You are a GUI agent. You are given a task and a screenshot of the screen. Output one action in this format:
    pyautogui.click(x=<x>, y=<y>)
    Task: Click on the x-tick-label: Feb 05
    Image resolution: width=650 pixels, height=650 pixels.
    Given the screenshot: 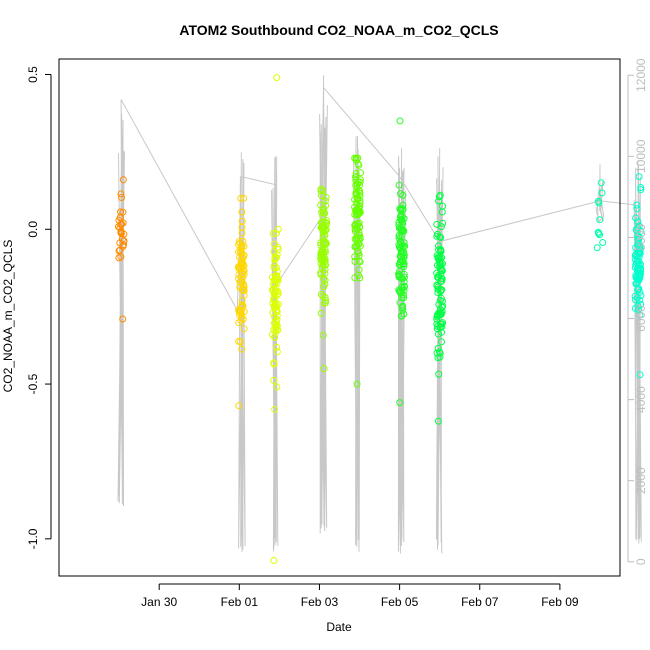 What is the action you would take?
    pyautogui.click(x=400, y=602)
    